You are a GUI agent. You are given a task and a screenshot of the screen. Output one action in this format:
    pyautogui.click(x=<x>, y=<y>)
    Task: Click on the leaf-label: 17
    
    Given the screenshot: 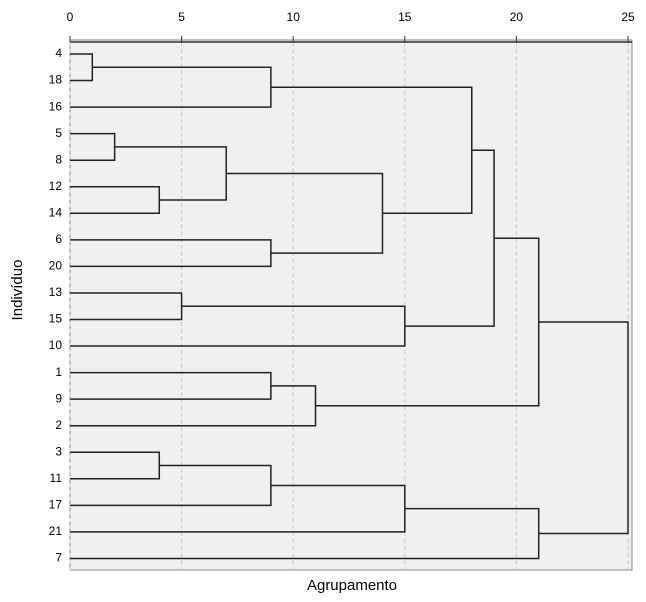 What is the action you would take?
    pyautogui.click(x=56, y=505)
    